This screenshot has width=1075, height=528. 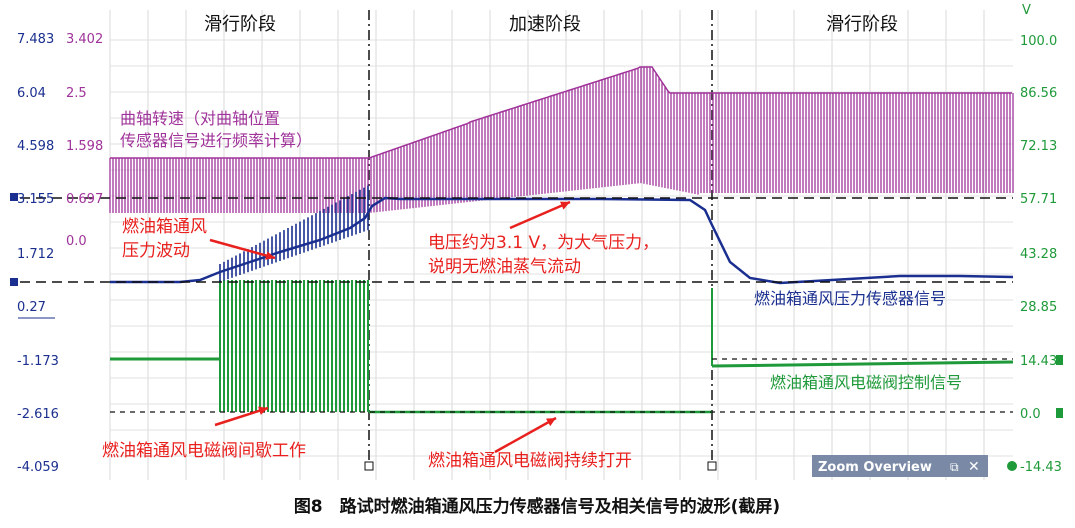 I want to click on axis-tick-left-blue: 7.483, so click(x=35, y=39).